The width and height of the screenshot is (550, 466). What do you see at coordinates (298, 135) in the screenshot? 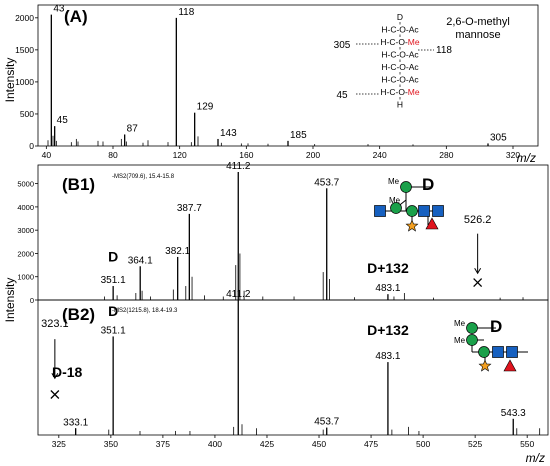
I see `peak-label: 185` at bounding box center [298, 135].